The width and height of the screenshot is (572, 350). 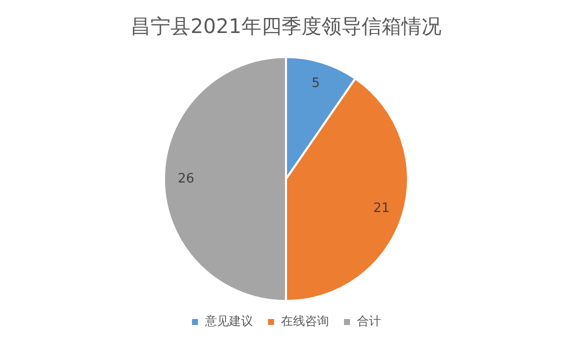 What do you see at coordinates (186, 178) in the screenshot?
I see `data-label: 26` at bounding box center [186, 178].